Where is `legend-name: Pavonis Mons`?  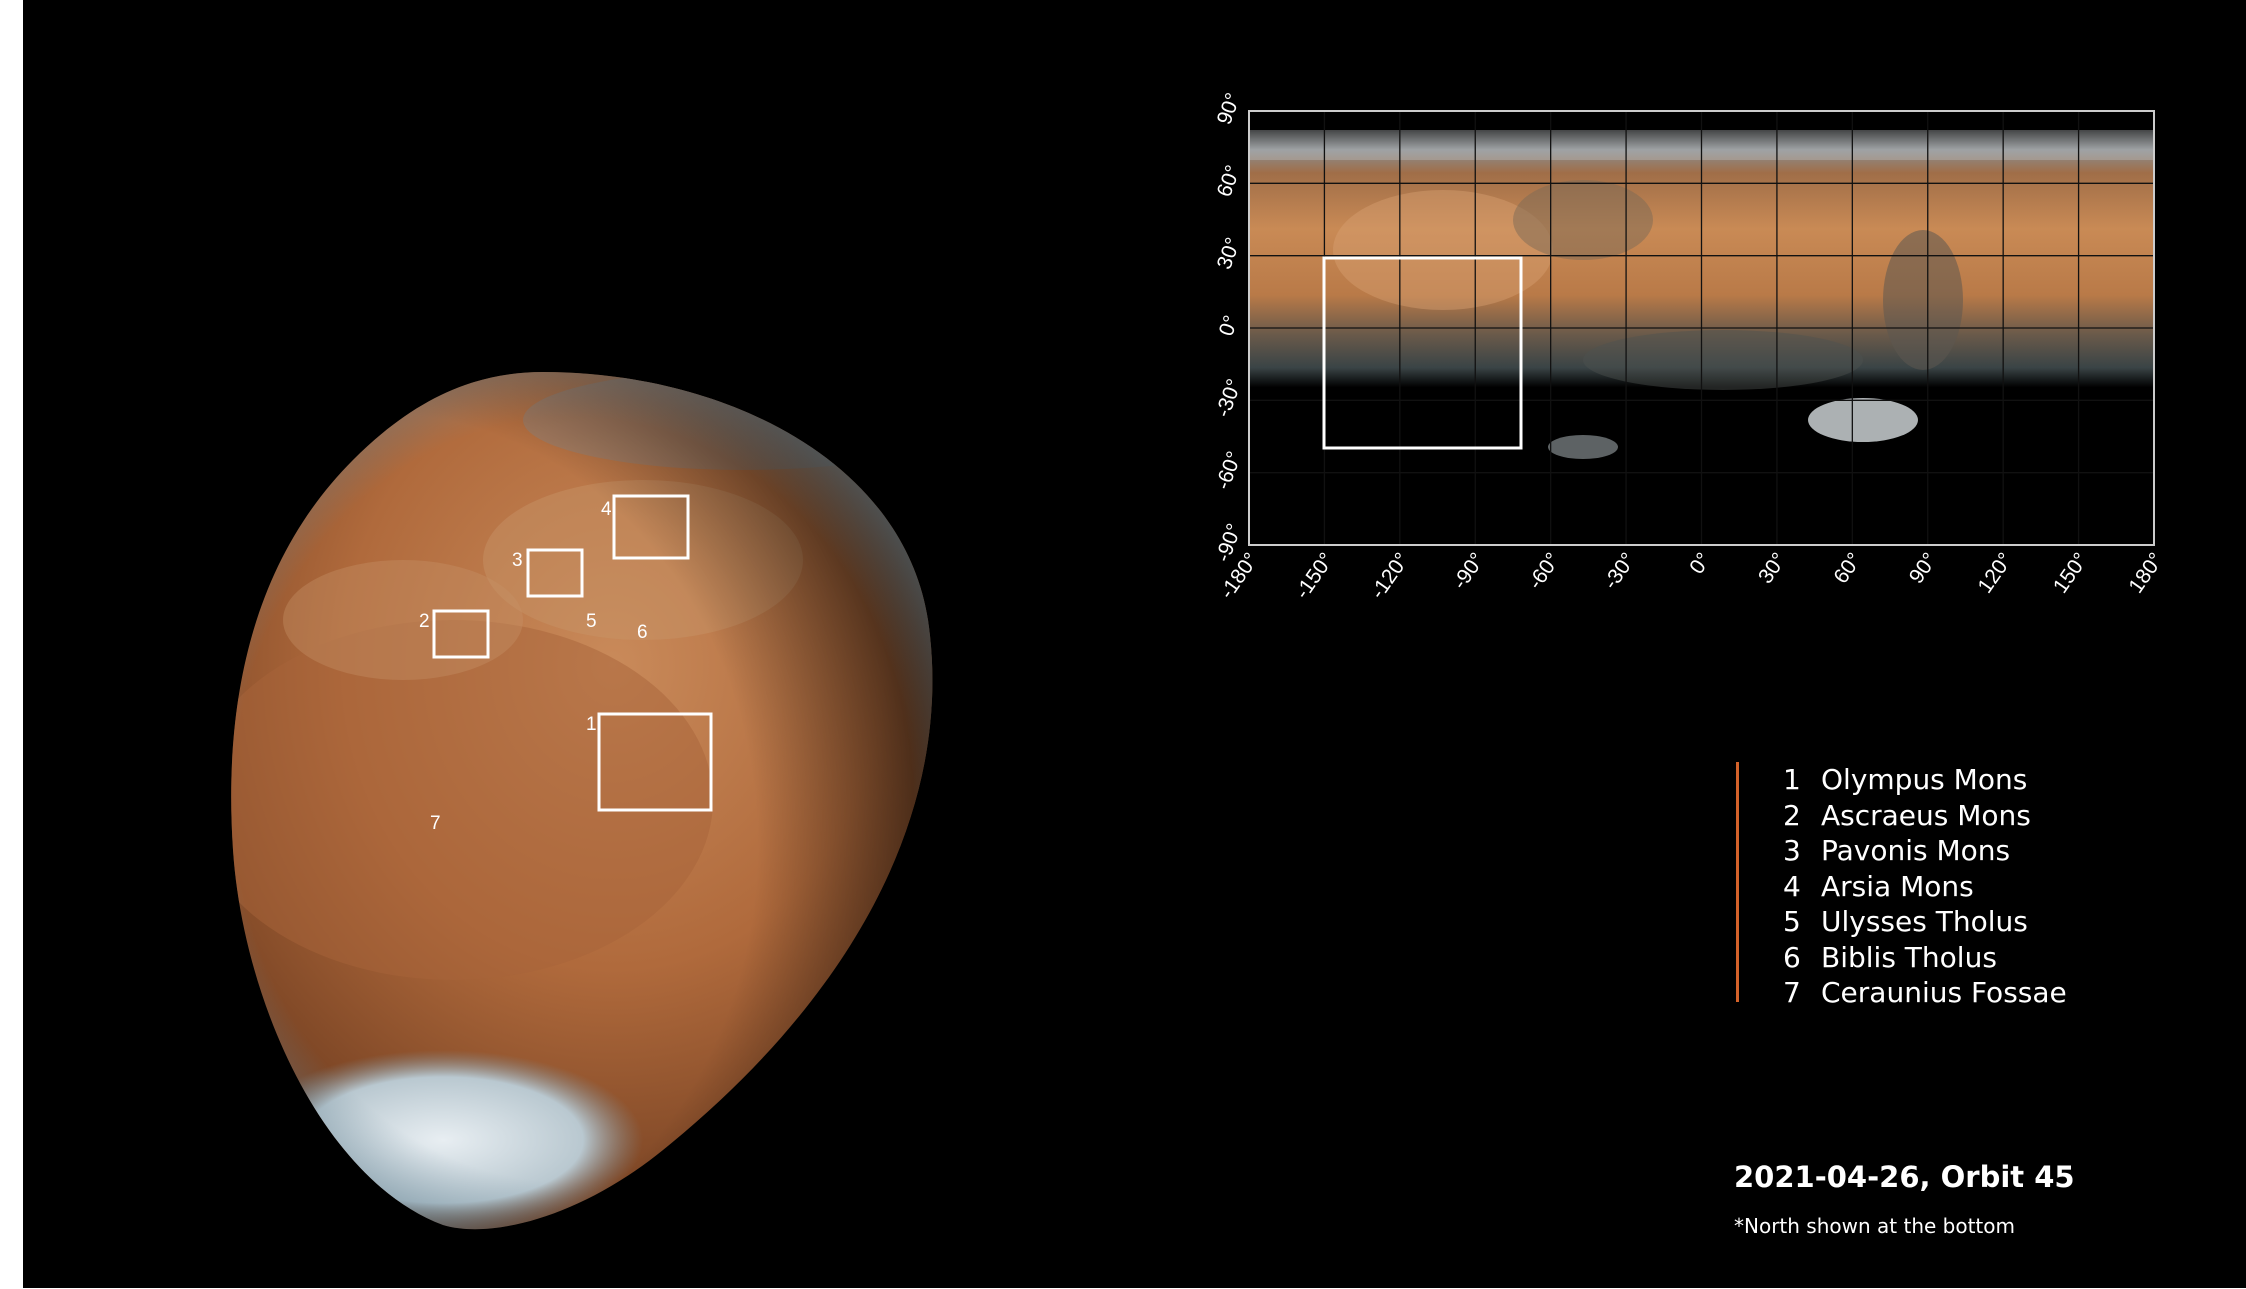
legend-name: Pavonis Mons is located at coordinates (1916, 850).